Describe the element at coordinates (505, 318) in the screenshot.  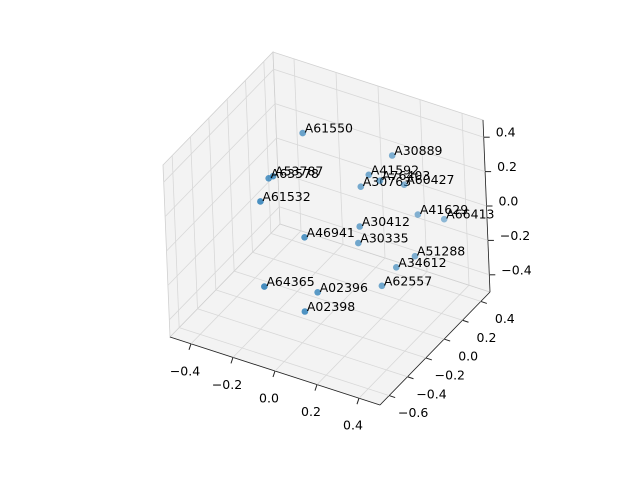
I see `y-tick-label: 0.4` at that location.